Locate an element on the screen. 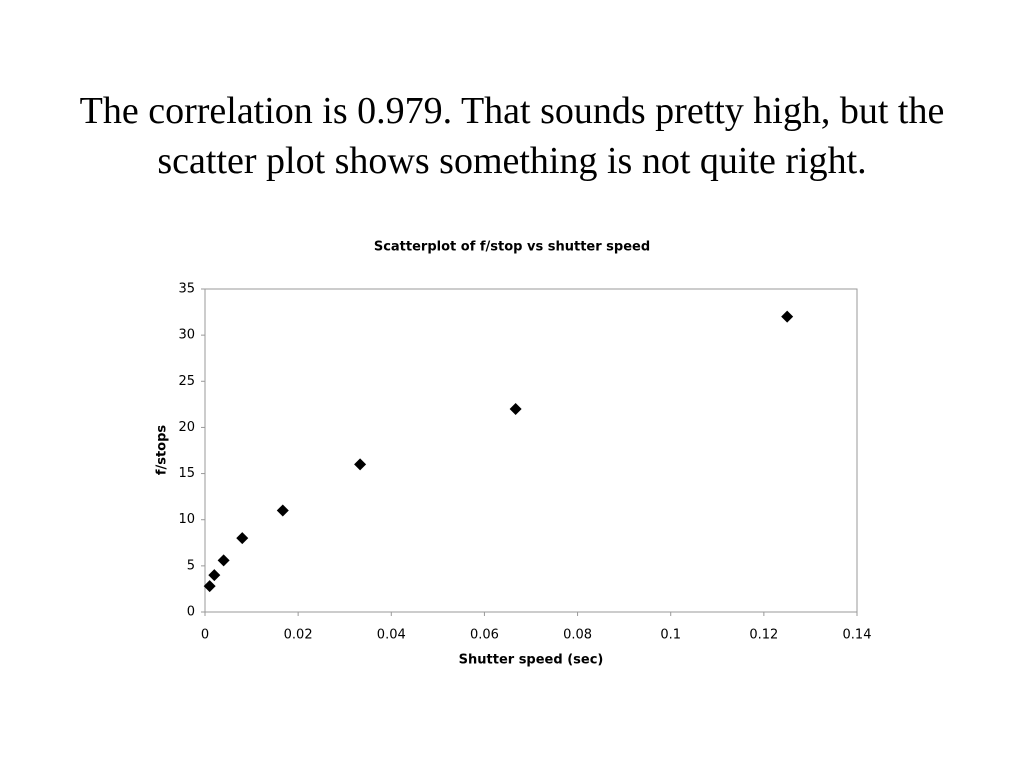  y-tick-label: 30 is located at coordinates (186, 335).